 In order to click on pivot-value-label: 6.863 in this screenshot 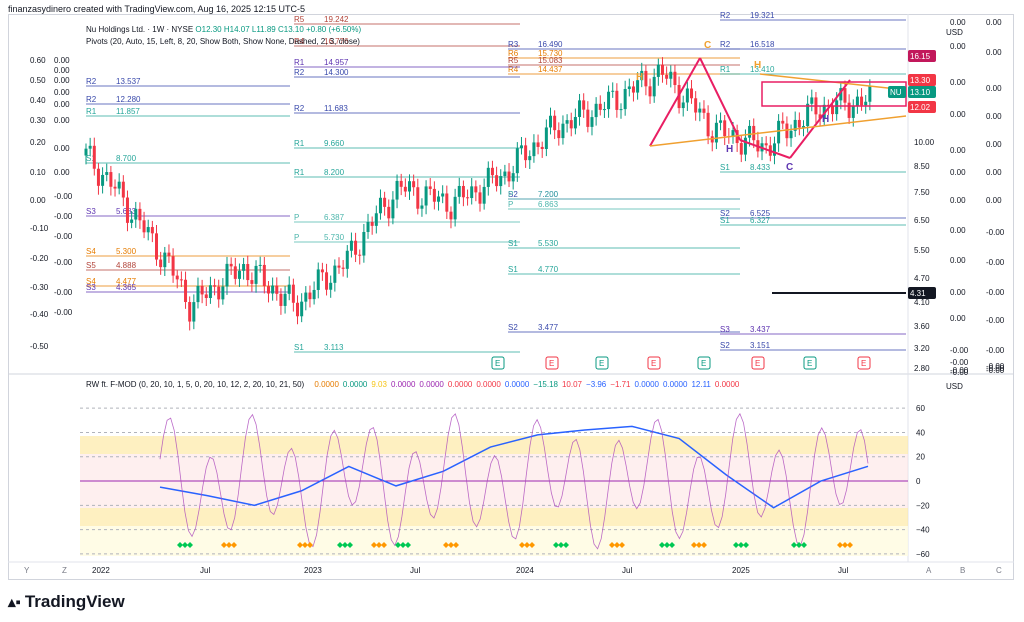, I will do `click(548, 204)`.